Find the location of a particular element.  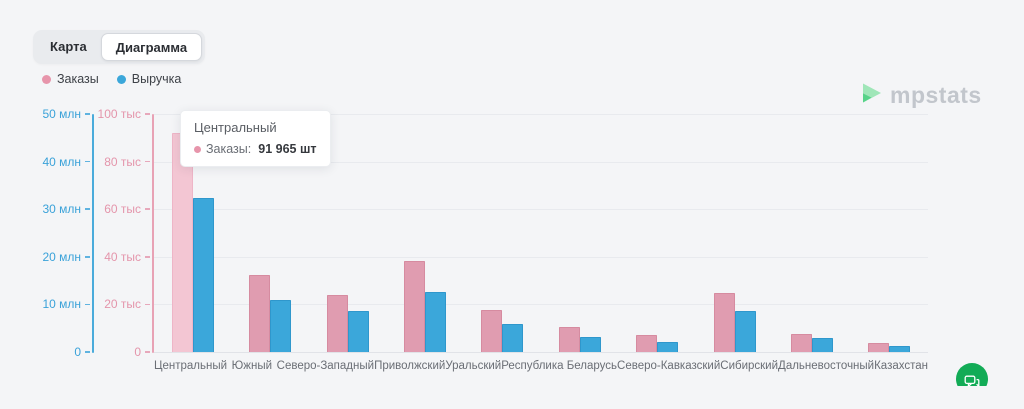

tooltip-series-dot-icon is located at coordinates (197, 149).